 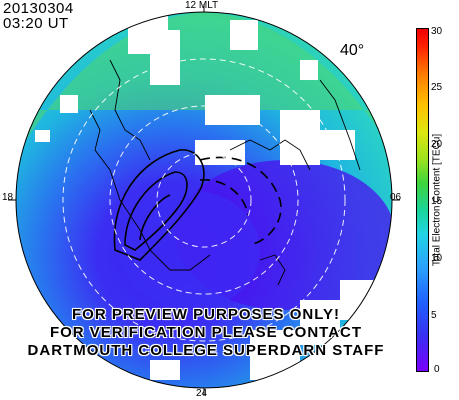 What do you see at coordinates (202, 5) in the screenshot?
I see `mlt-label-top: 12 MLT` at bounding box center [202, 5].